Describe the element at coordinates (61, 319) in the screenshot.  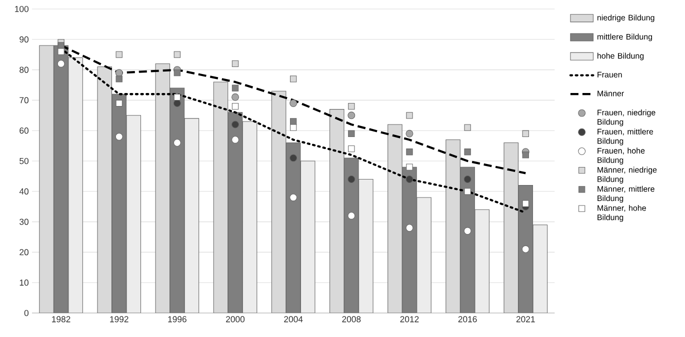
I see `x-tick-label: 1982` at that location.